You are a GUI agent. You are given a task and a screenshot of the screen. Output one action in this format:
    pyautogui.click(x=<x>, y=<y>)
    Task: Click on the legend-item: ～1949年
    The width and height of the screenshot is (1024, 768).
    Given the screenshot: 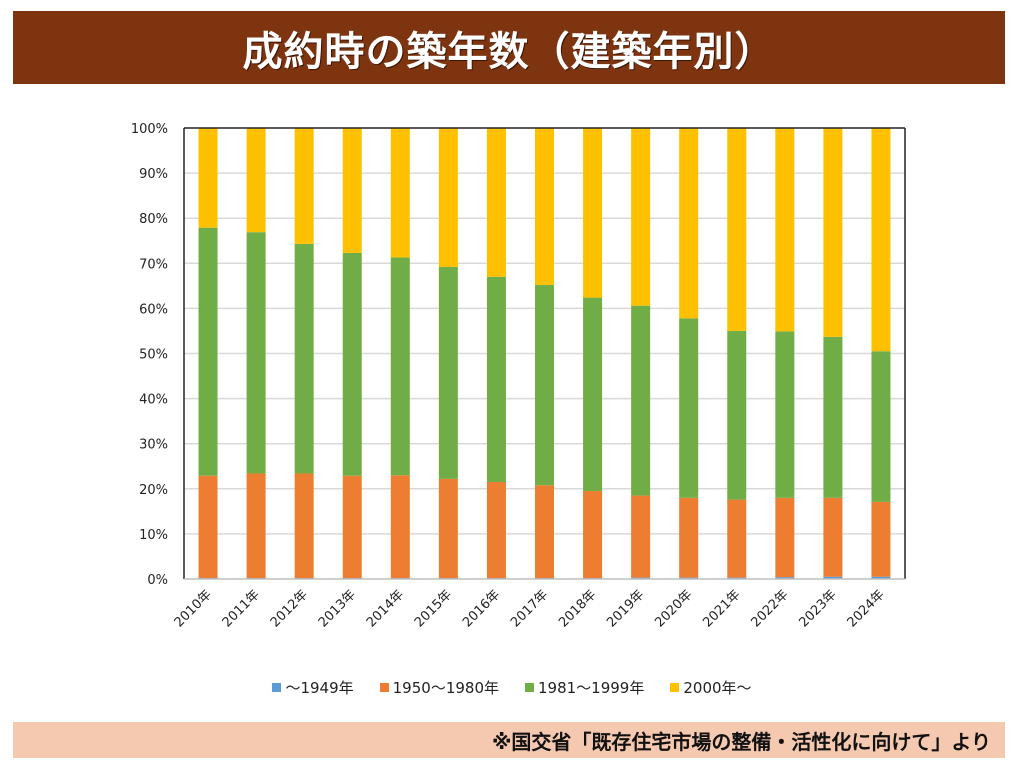 What is the action you would take?
    pyautogui.click(x=313, y=687)
    